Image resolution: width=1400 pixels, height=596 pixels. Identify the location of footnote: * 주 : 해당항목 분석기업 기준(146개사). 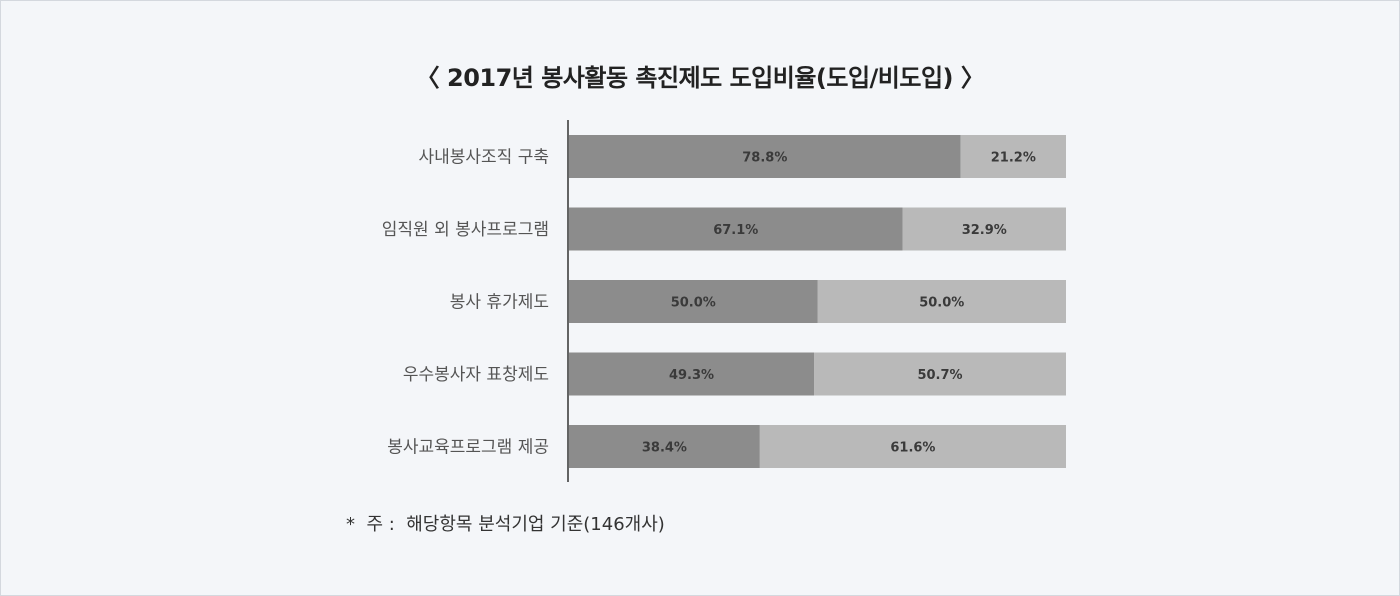
(505, 524).